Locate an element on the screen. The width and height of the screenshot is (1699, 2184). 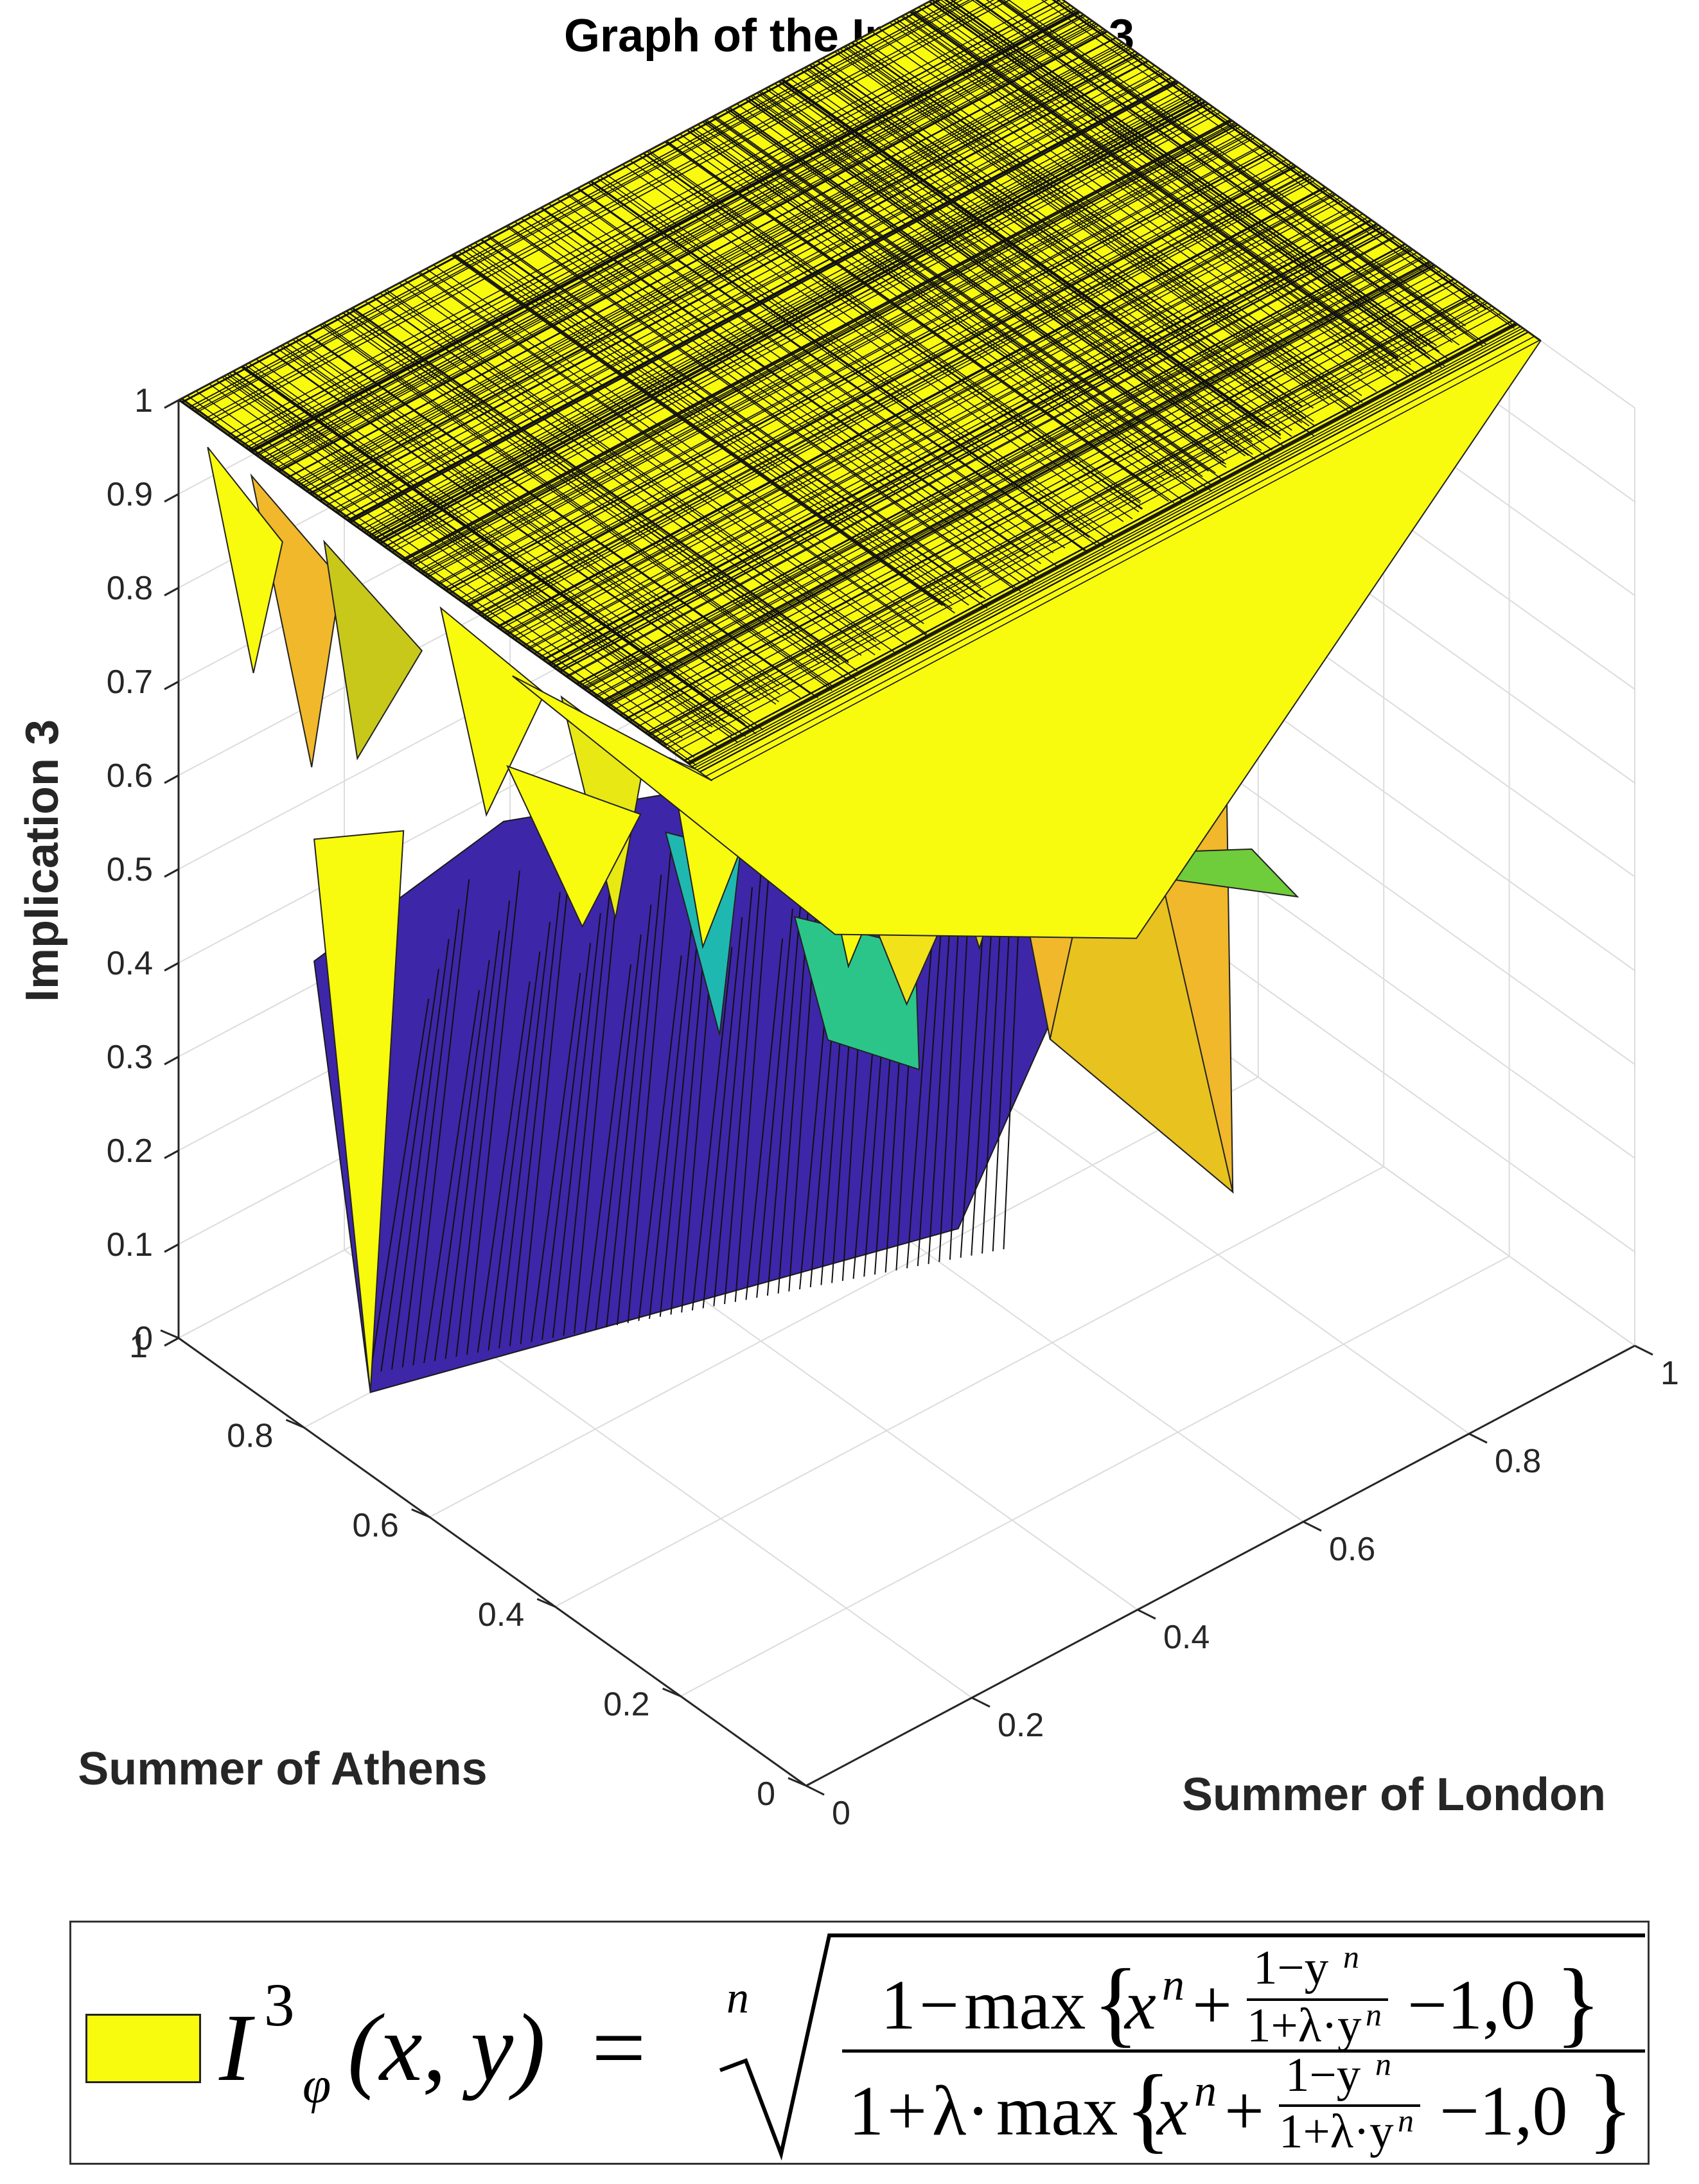
legend-swatch is located at coordinates (143, 2048).